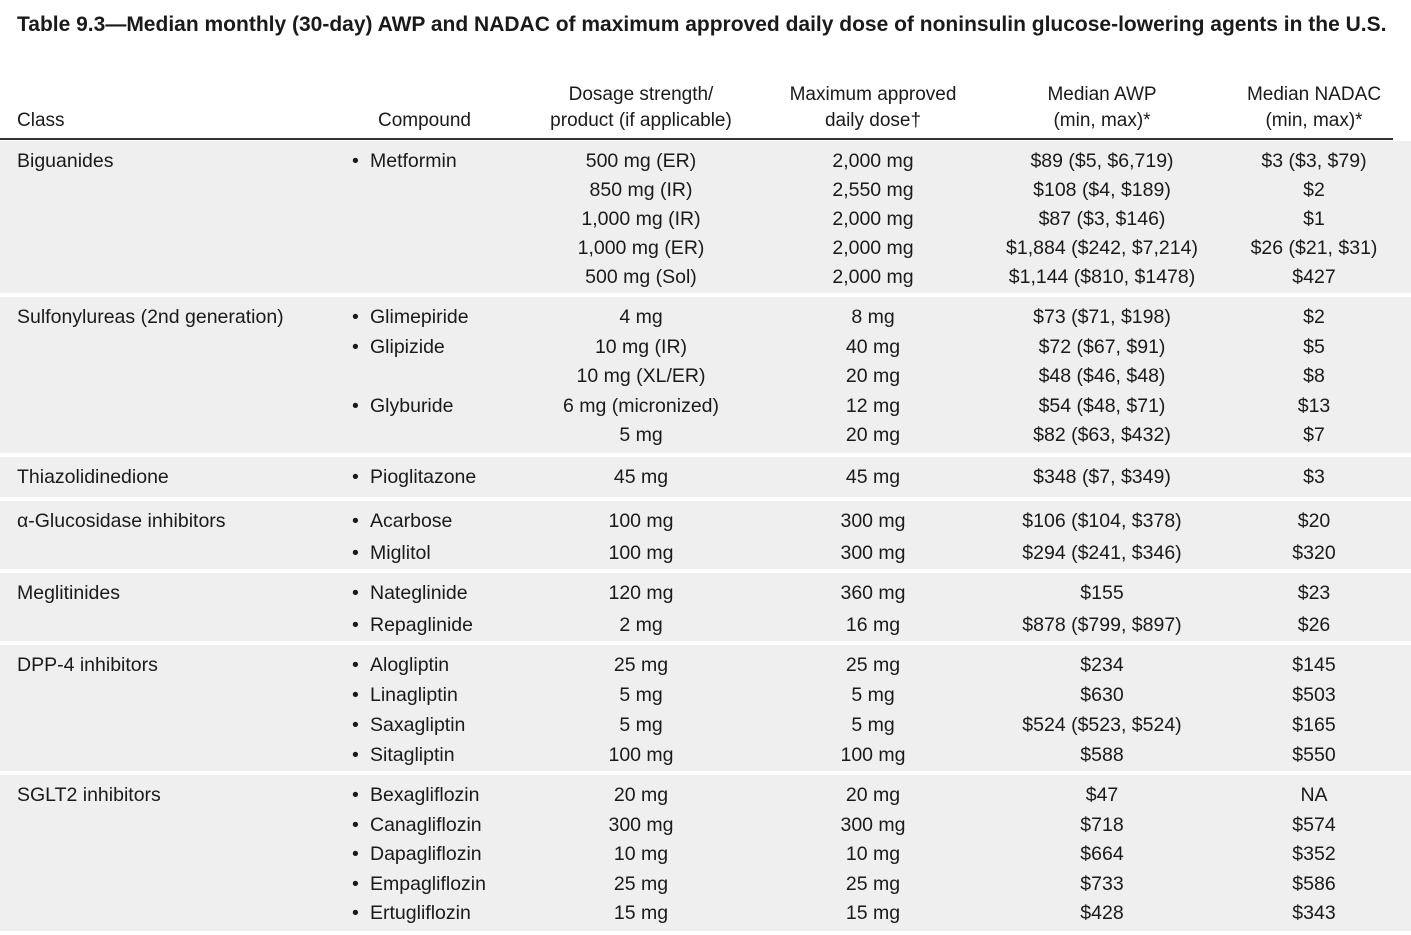  I want to click on median-nadac: $5, so click(1314, 346).